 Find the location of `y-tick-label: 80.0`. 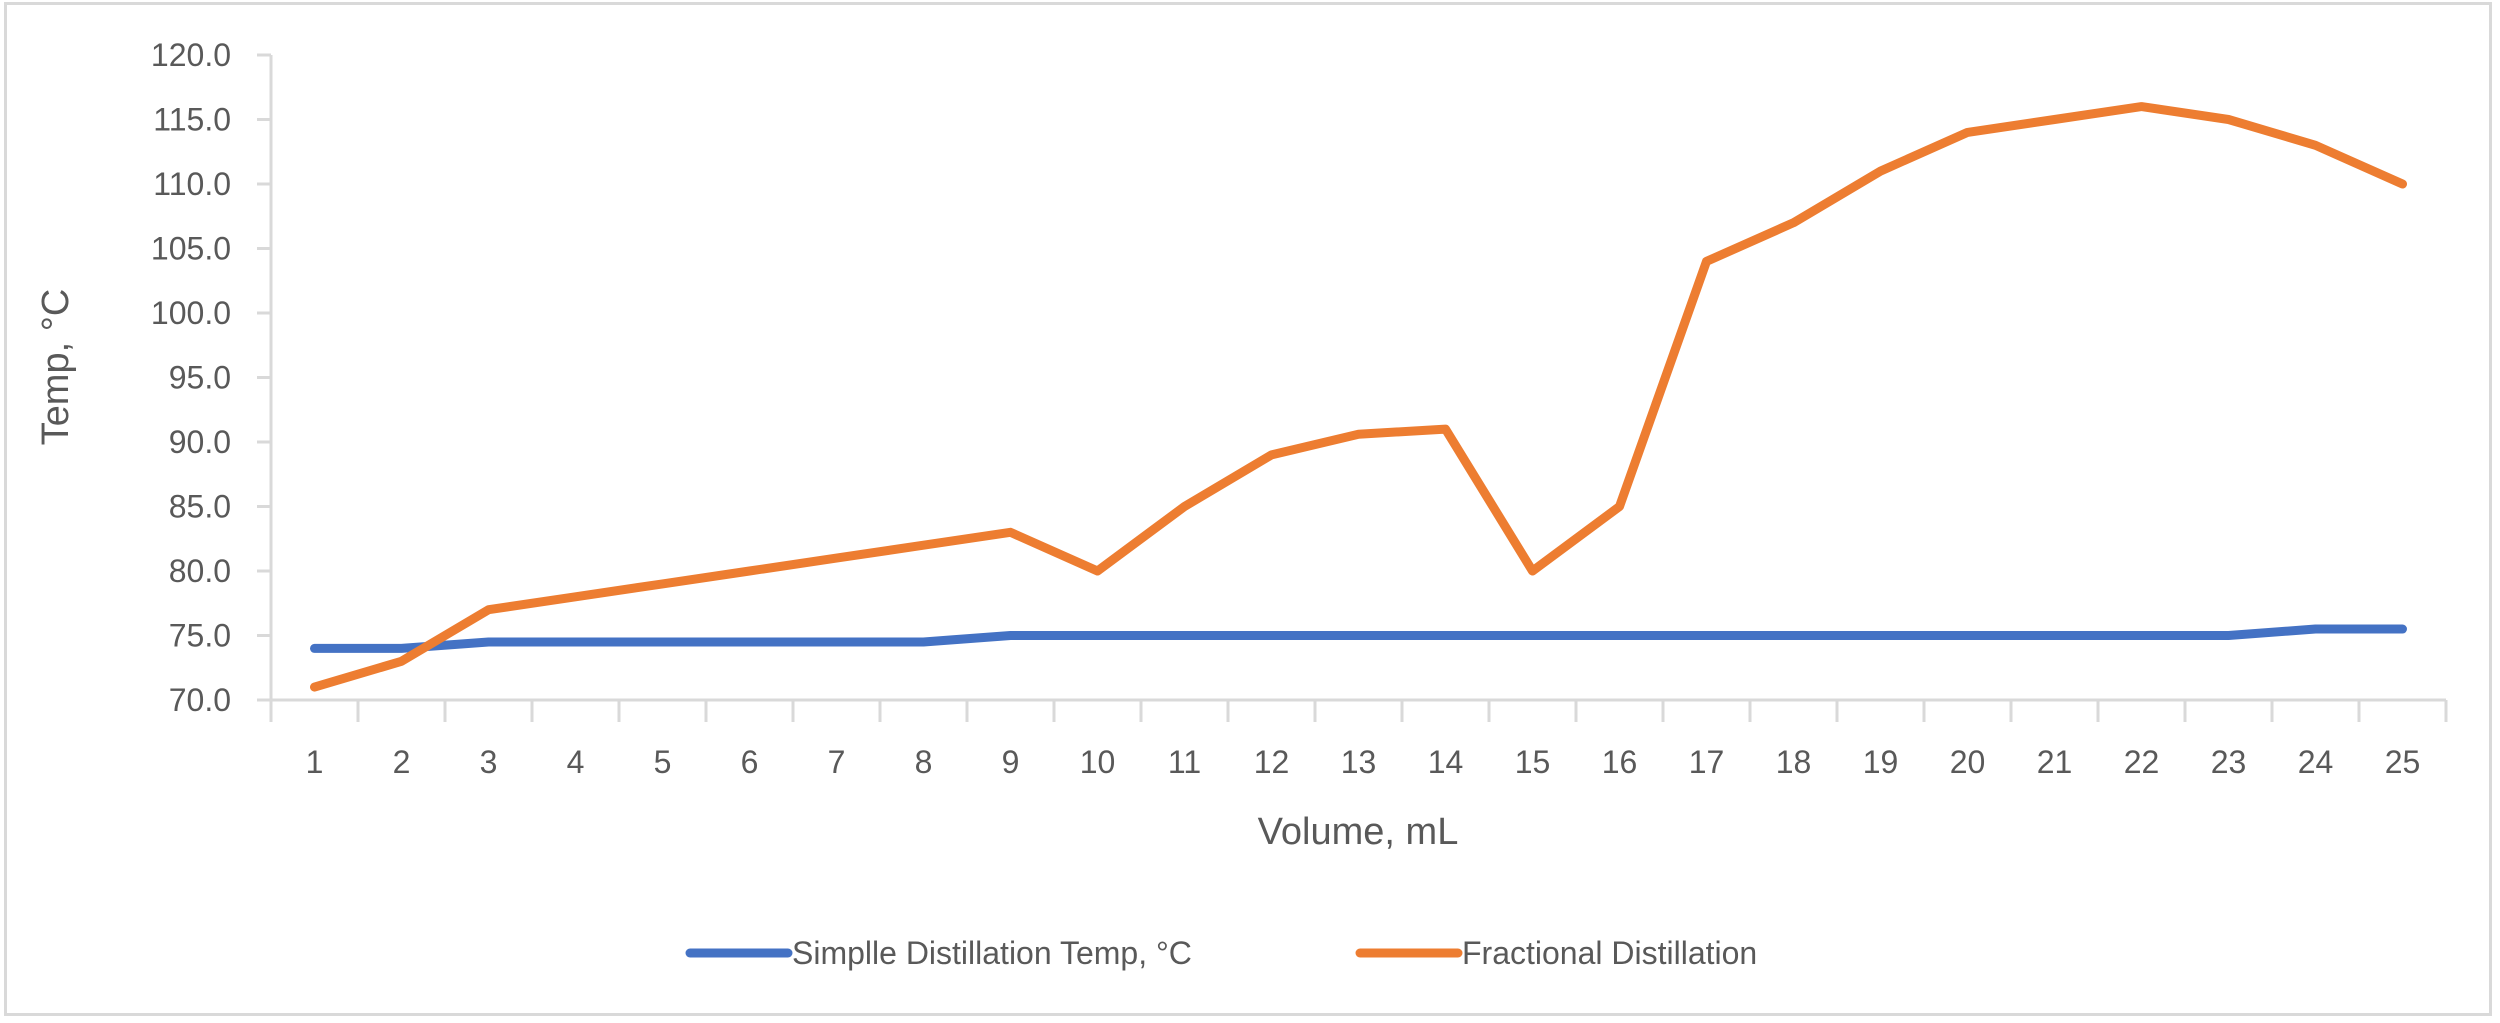

y-tick-label: 80.0 is located at coordinates (200, 571).